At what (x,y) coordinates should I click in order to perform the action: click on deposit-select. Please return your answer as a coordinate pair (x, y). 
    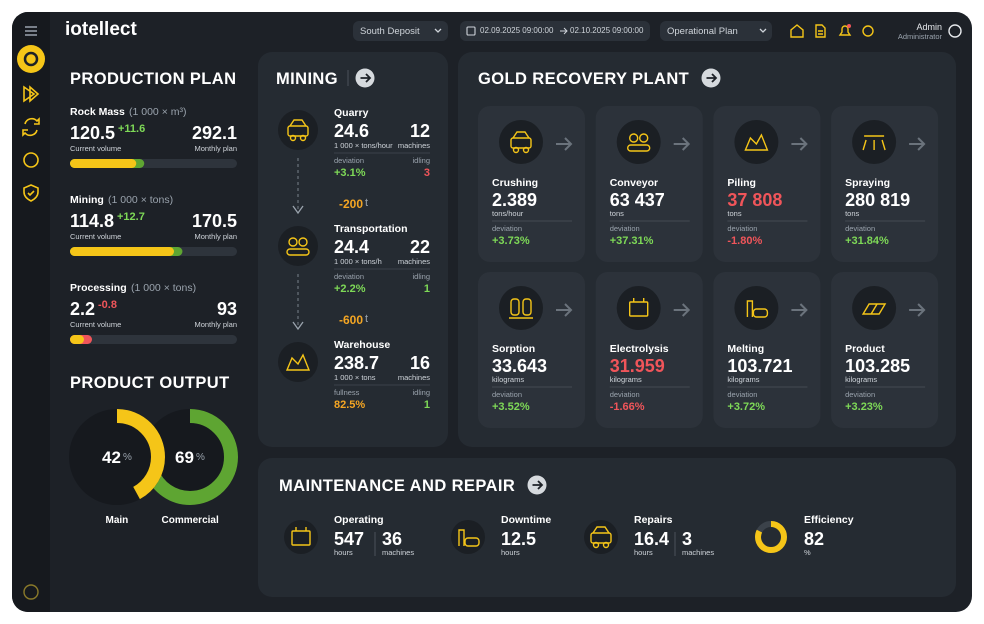
    Looking at the image, I should click on (400, 31).